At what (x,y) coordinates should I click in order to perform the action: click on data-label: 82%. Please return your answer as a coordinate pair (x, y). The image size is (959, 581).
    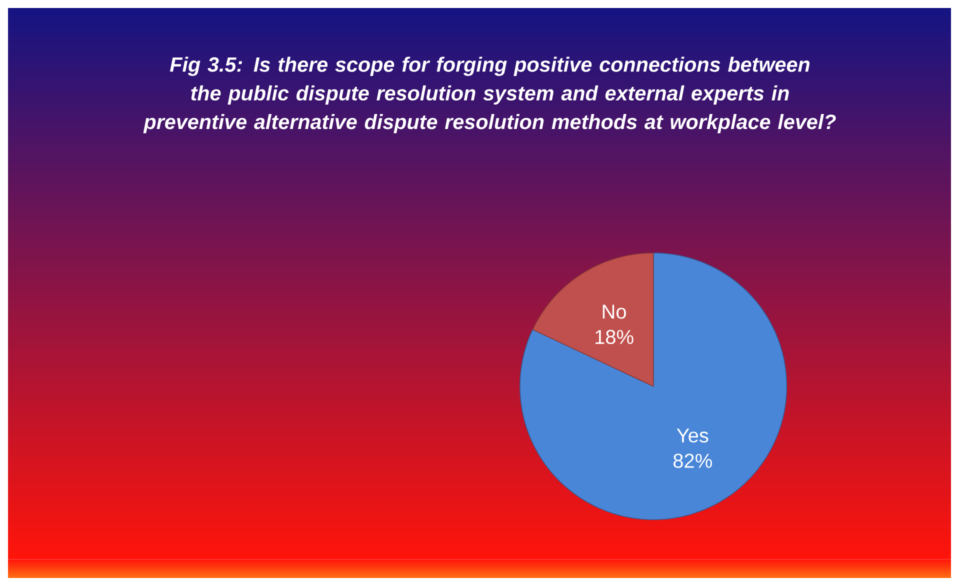
    Looking at the image, I should click on (692, 461).